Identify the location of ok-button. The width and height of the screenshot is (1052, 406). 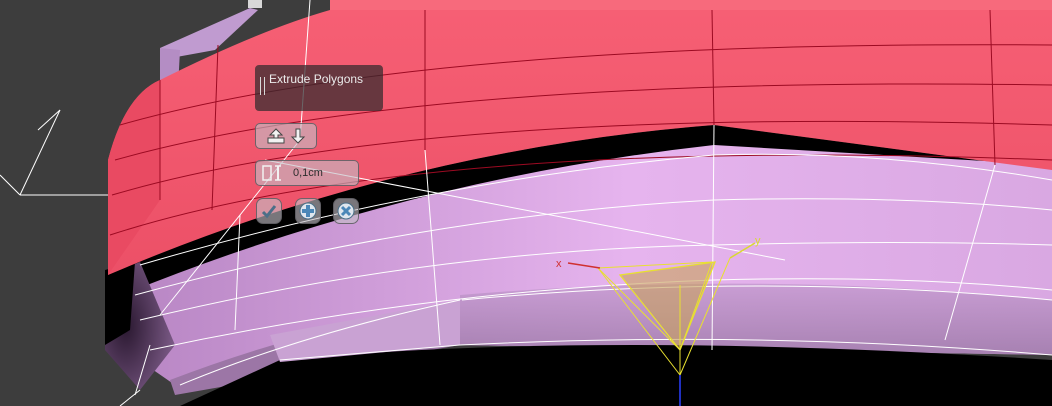
(269, 211).